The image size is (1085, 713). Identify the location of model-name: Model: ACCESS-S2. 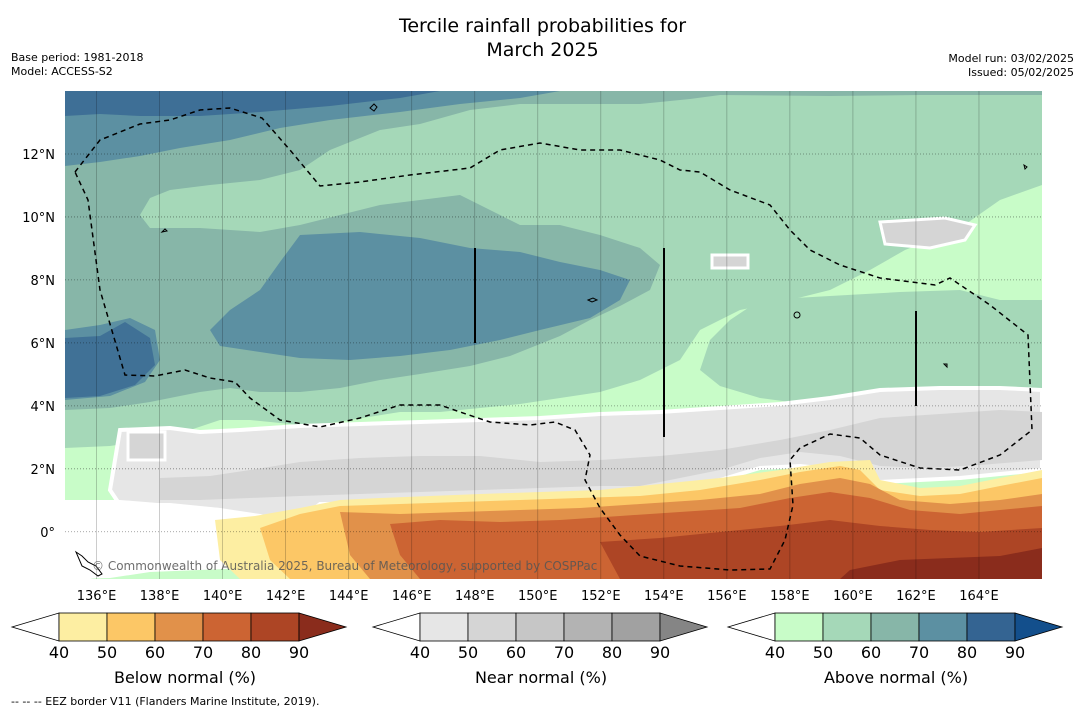
(62, 71).